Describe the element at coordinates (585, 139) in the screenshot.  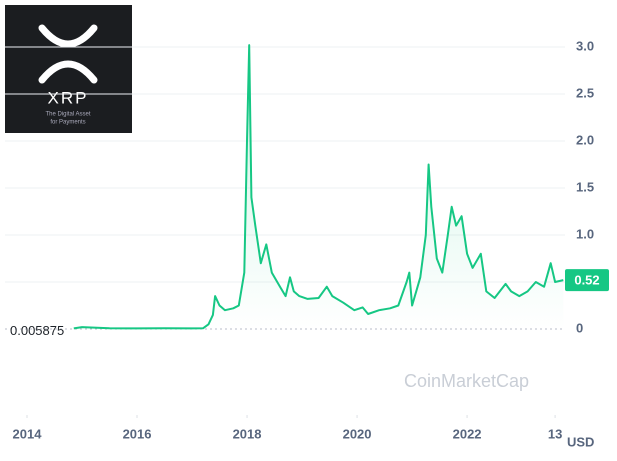
I see `y-tick-label: 2.0` at that location.